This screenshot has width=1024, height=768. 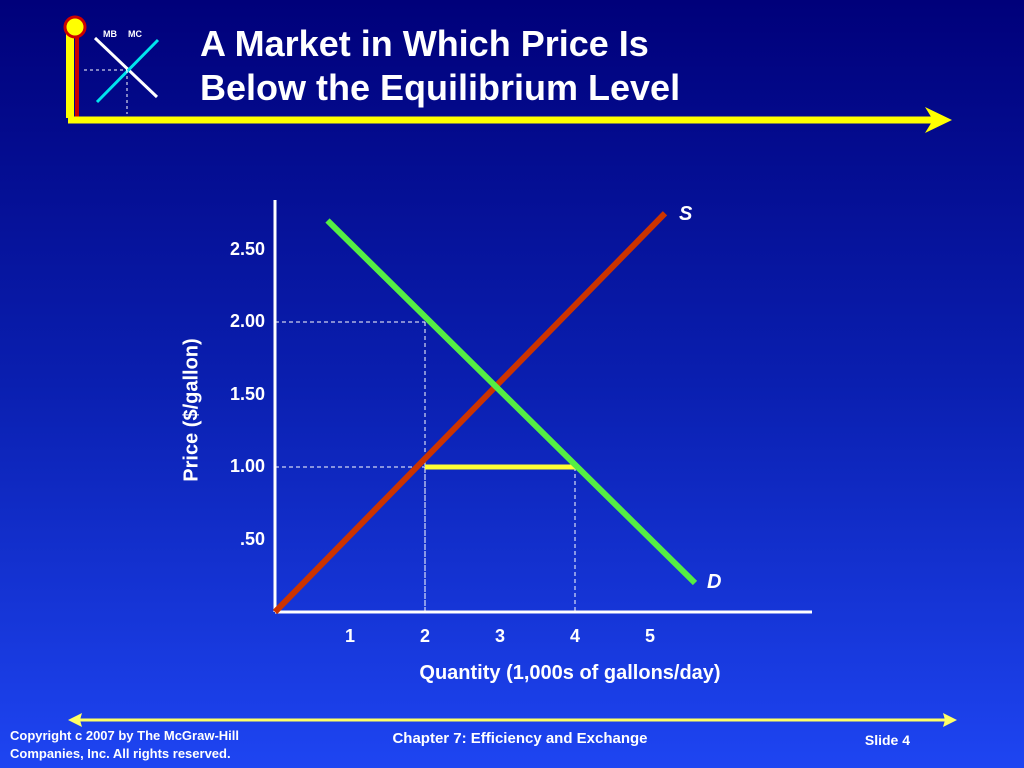 I want to click on copyright-line-1: Copyright c 2007 by The McGraw-Hill, so click(x=124, y=735).